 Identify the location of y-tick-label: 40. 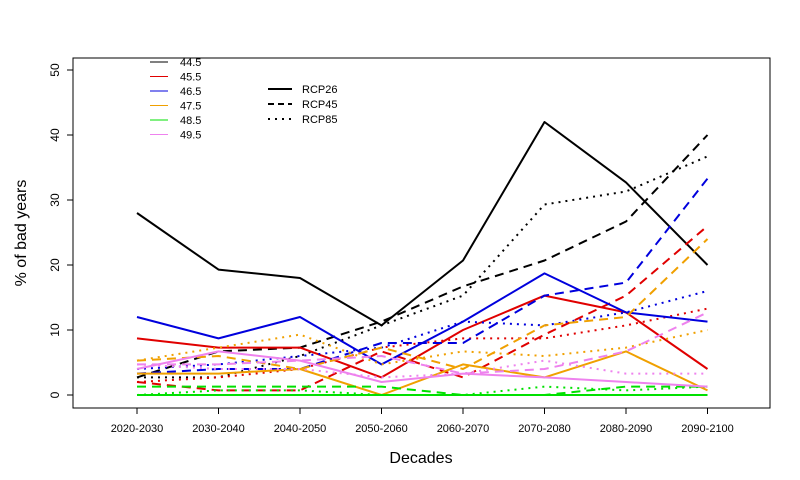
(55, 135).